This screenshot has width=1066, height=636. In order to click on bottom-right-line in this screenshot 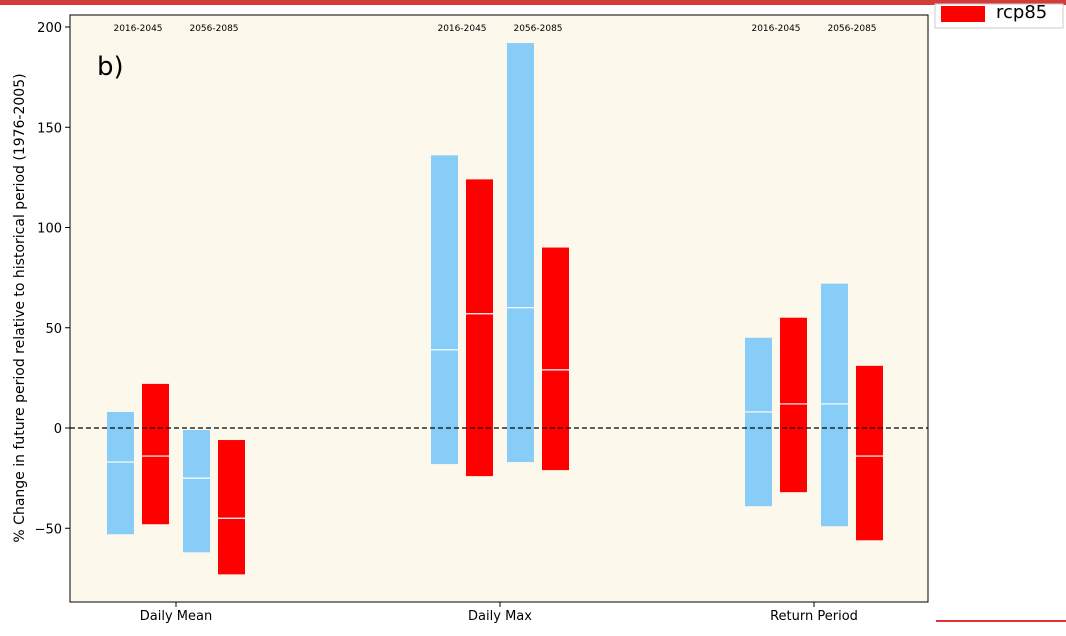, I will do `click(1001, 621)`.